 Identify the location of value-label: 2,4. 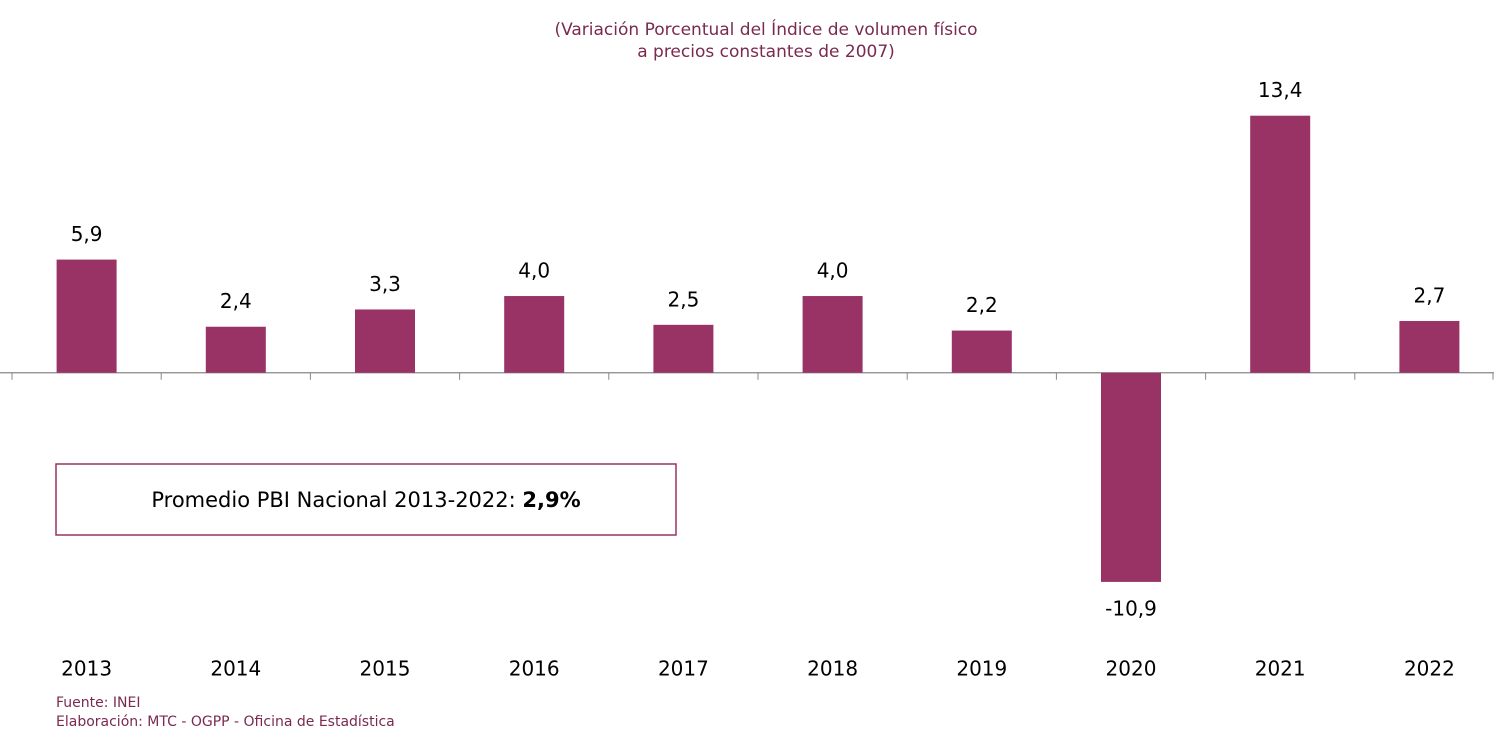
(236, 301).